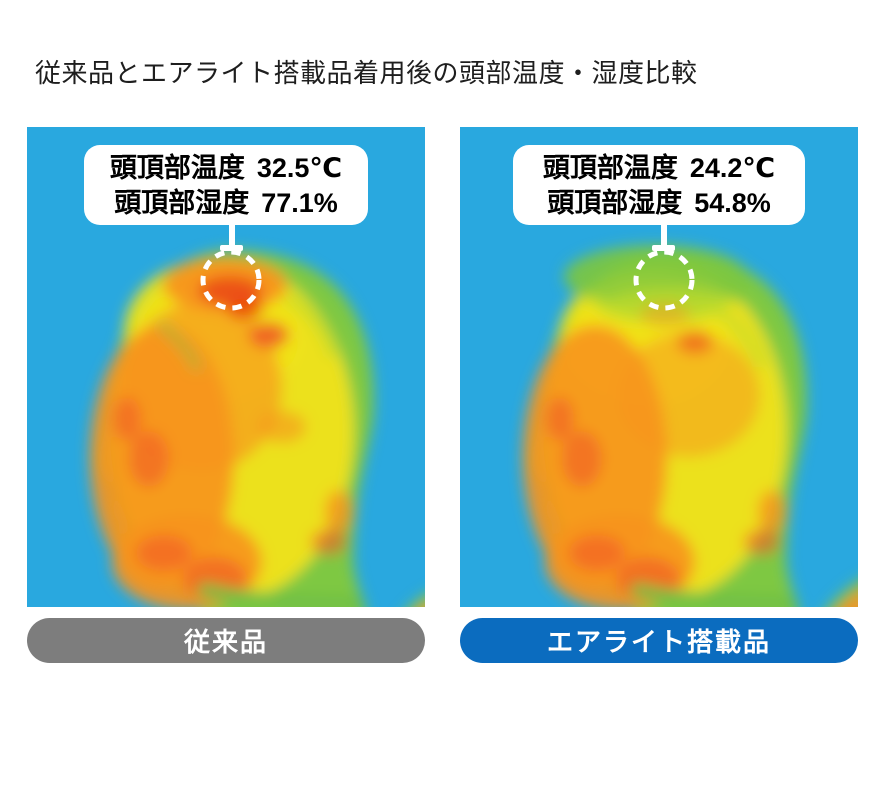 This screenshot has height=785, width=886. I want to click on callout-airlight: 頭頂部温度 24.2℃ 頭頂部湿度 54.8%, so click(659, 185).